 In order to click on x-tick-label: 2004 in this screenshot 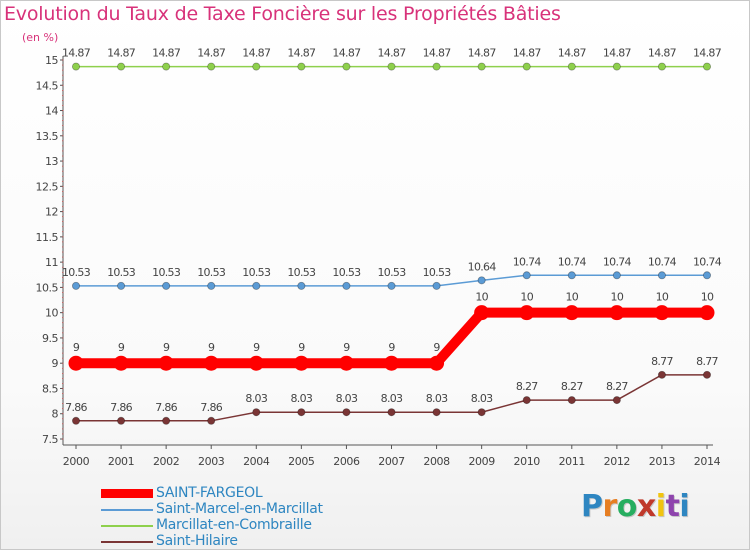, I will do `click(256, 461)`.